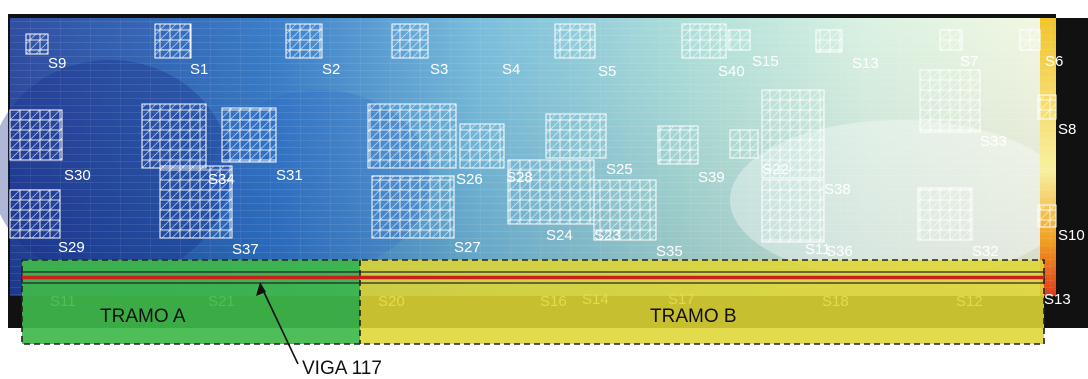 Image resolution: width=1088 pixels, height=379 pixels. I want to click on sensor-label: S7, so click(969, 61).